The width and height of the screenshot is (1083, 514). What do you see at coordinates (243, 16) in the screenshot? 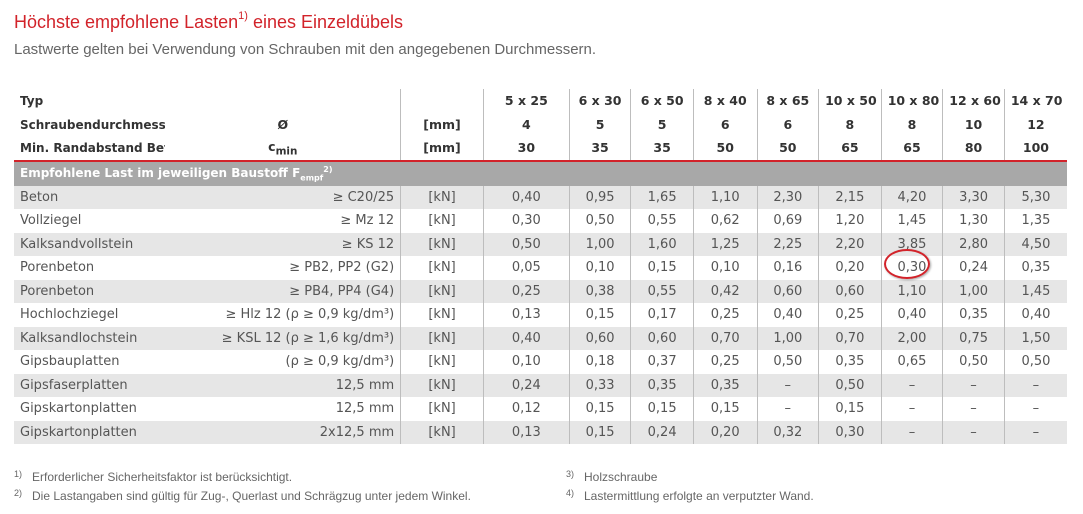
I see `title-footnote-mark: 1)` at bounding box center [243, 16].